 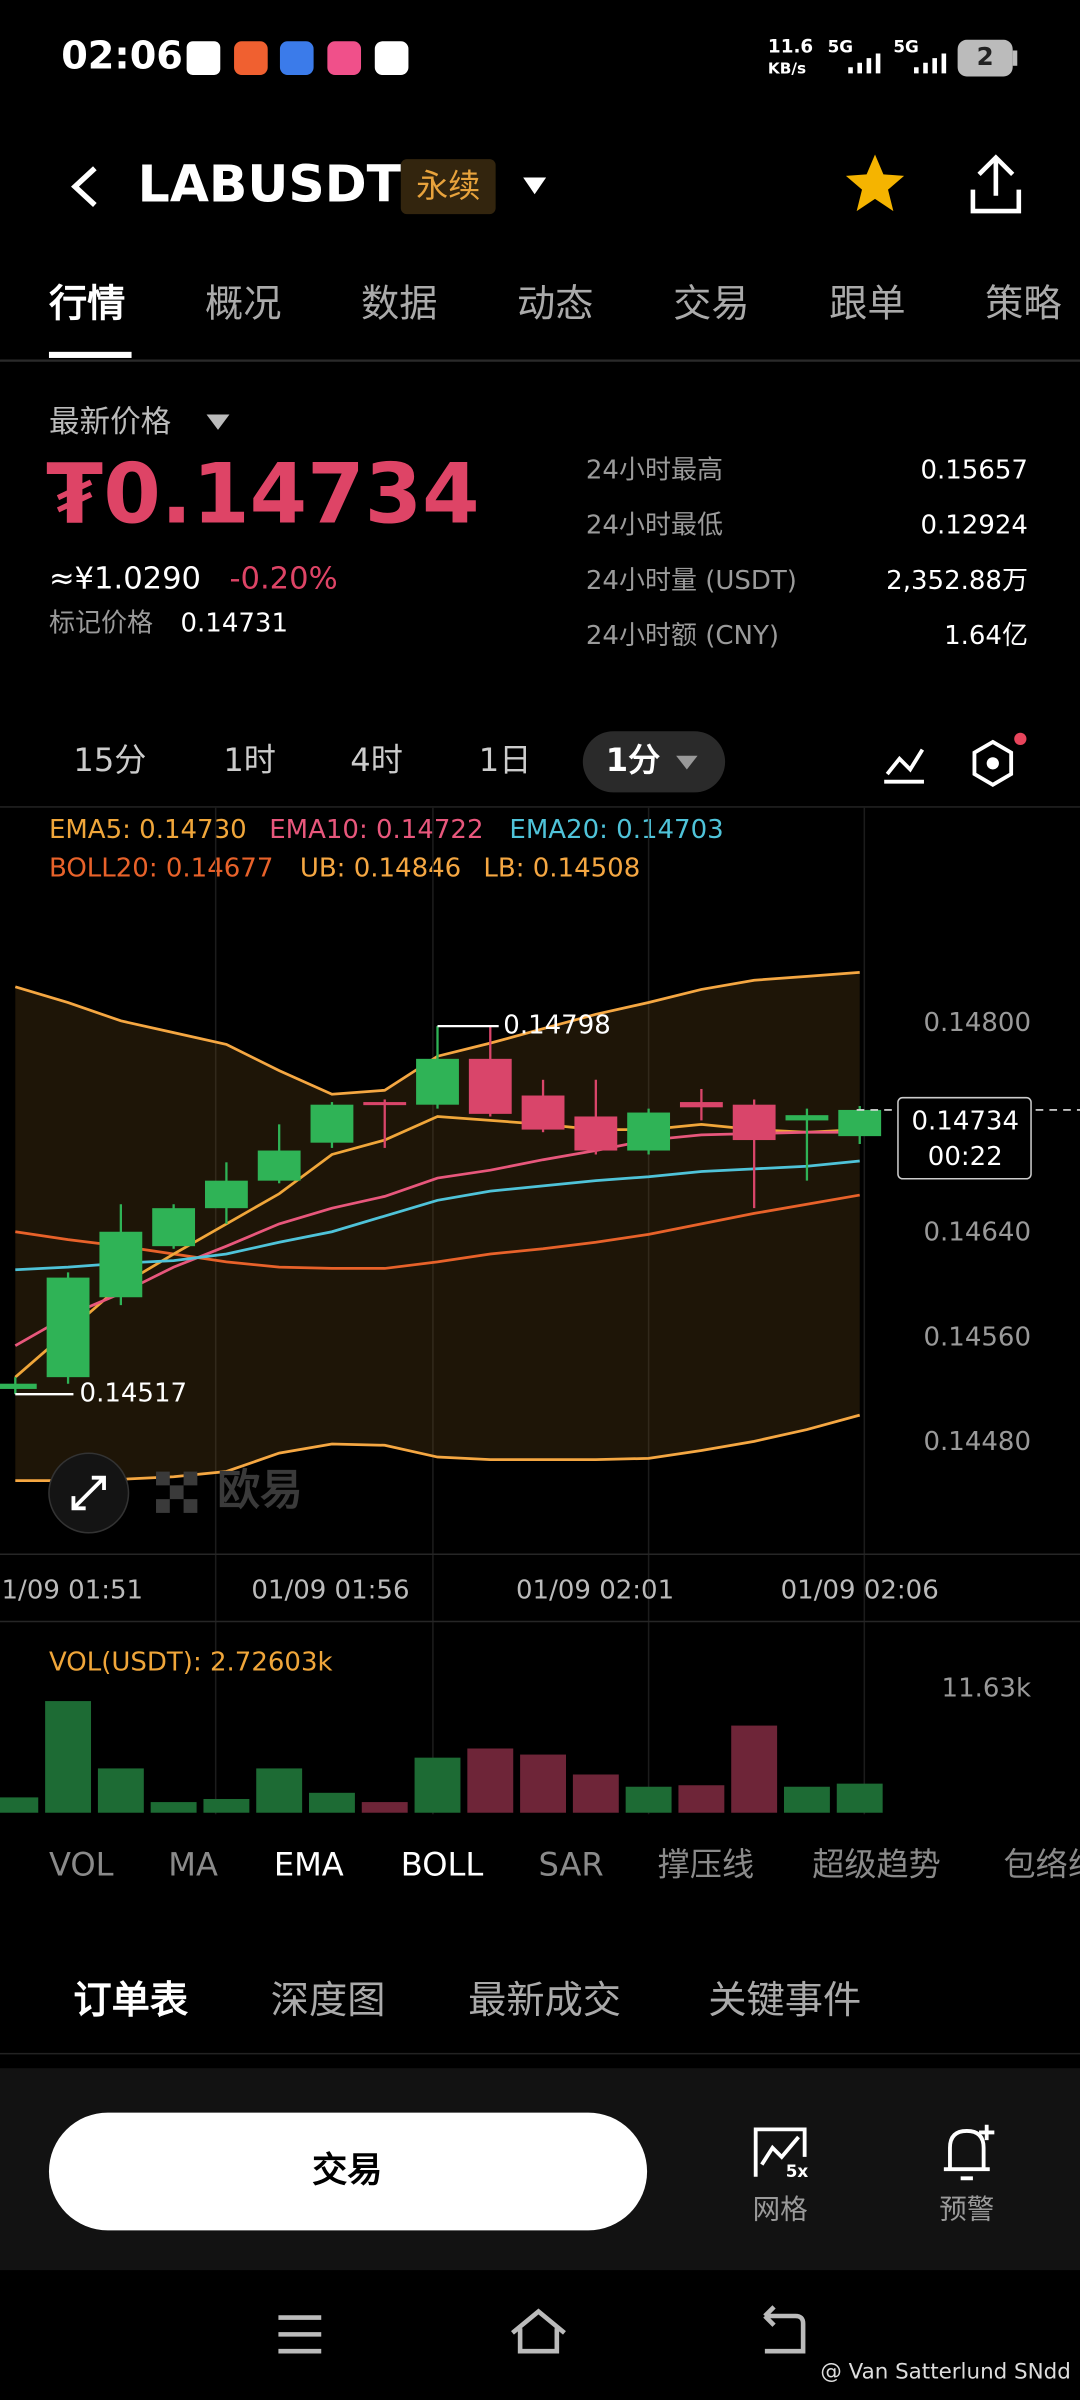 What do you see at coordinates (249, 760) in the screenshot?
I see `interval: 1时` at bounding box center [249, 760].